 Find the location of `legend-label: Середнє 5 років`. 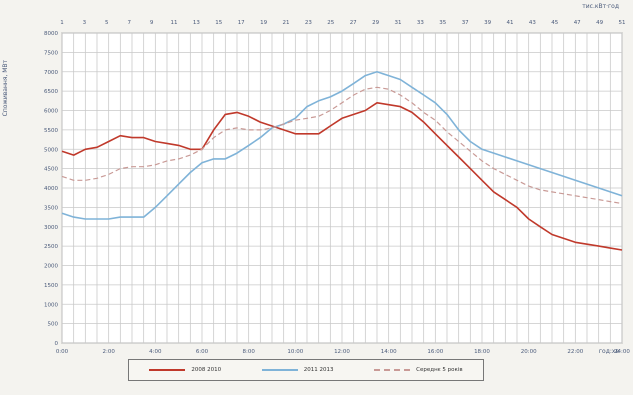

legend-label: Середнє 5 років is located at coordinates (439, 370).